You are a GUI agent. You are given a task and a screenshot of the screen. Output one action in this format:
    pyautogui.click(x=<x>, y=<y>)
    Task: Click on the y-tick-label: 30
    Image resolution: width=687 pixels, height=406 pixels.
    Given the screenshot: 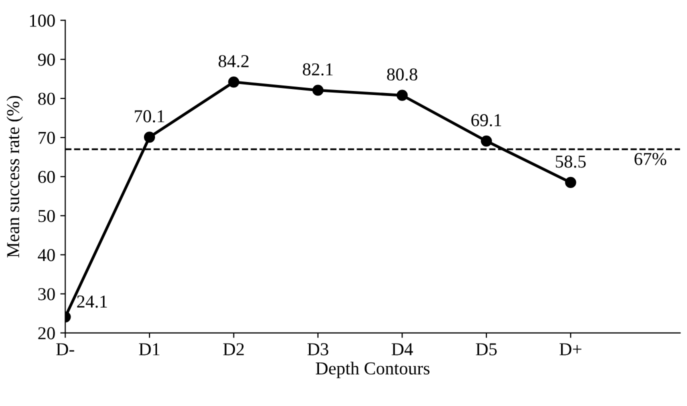 What is the action you would take?
    pyautogui.click(x=46, y=294)
    